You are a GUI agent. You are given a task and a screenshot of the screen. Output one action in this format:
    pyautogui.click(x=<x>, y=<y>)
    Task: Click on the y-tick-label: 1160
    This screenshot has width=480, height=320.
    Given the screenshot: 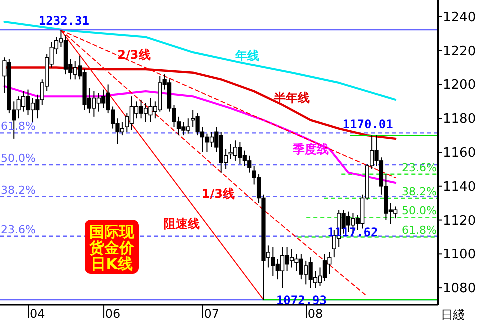 What is the action you would take?
    pyautogui.click(x=459, y=153)
    